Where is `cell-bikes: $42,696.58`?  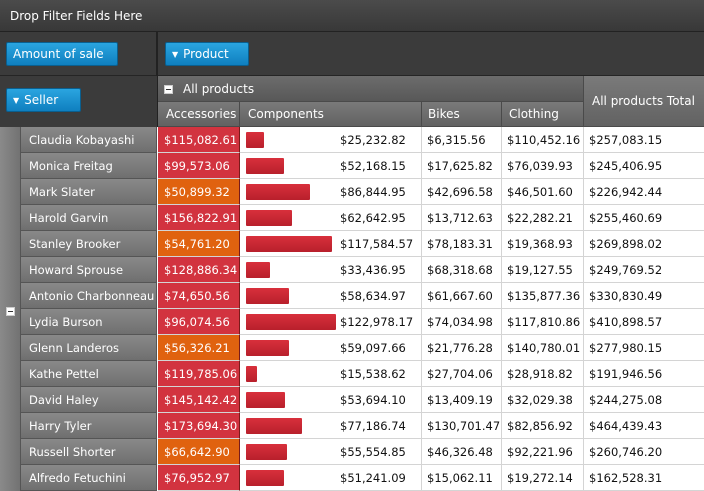 cell-bikes: $42,696.58 is located at coordinates (462, 192).